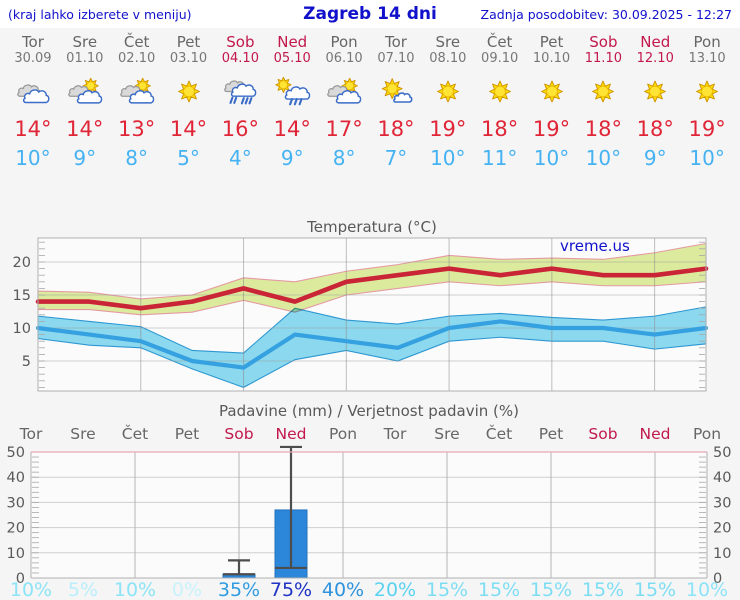  Describe the element at coordinates (344, 129) in the screenshot. I see `tmax-label: 17°` at that location.